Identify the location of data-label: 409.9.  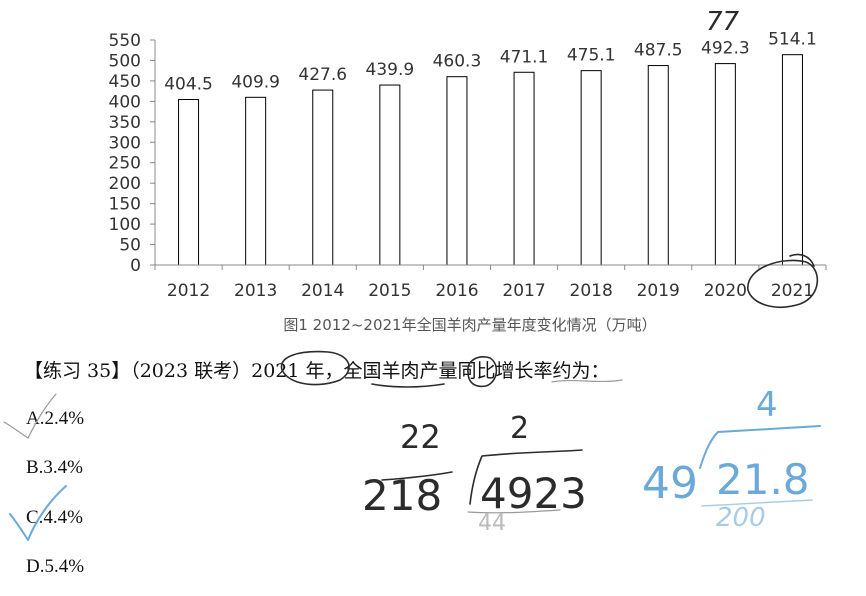
(255, 82).